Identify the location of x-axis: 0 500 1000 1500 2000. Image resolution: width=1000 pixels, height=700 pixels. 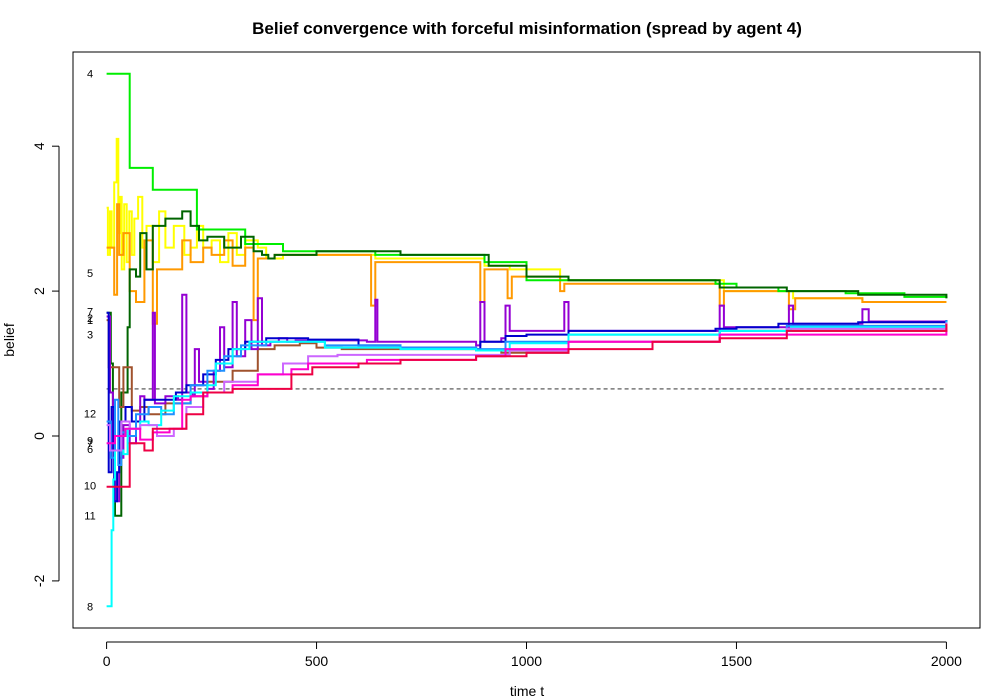
(532, 655).